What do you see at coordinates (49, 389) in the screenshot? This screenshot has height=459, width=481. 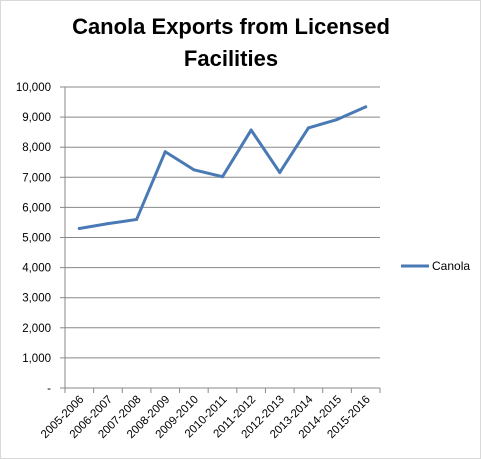 I see `y-tick-label: -` at bounding box center [49, 389].